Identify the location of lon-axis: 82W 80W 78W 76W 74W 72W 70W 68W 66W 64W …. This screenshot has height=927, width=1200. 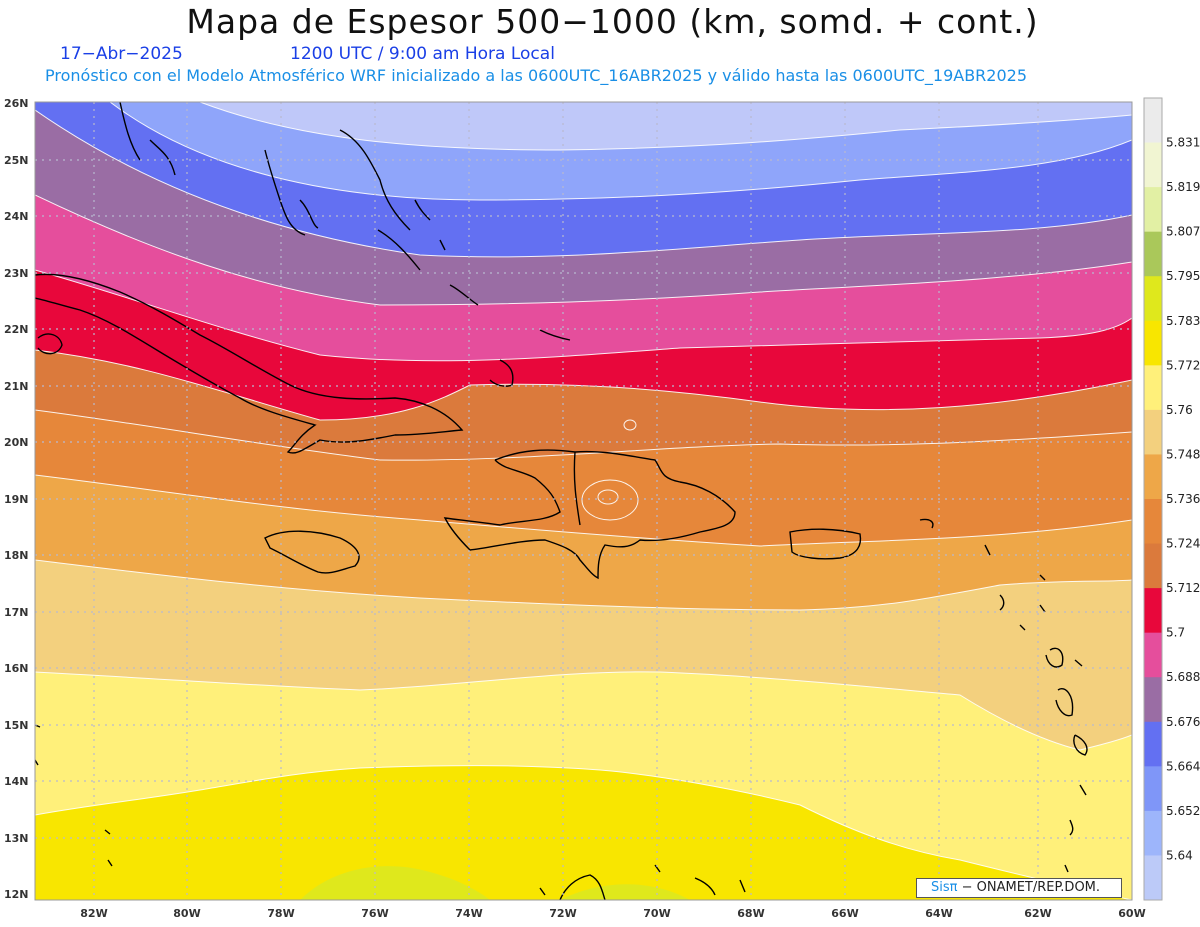
(612, 913).